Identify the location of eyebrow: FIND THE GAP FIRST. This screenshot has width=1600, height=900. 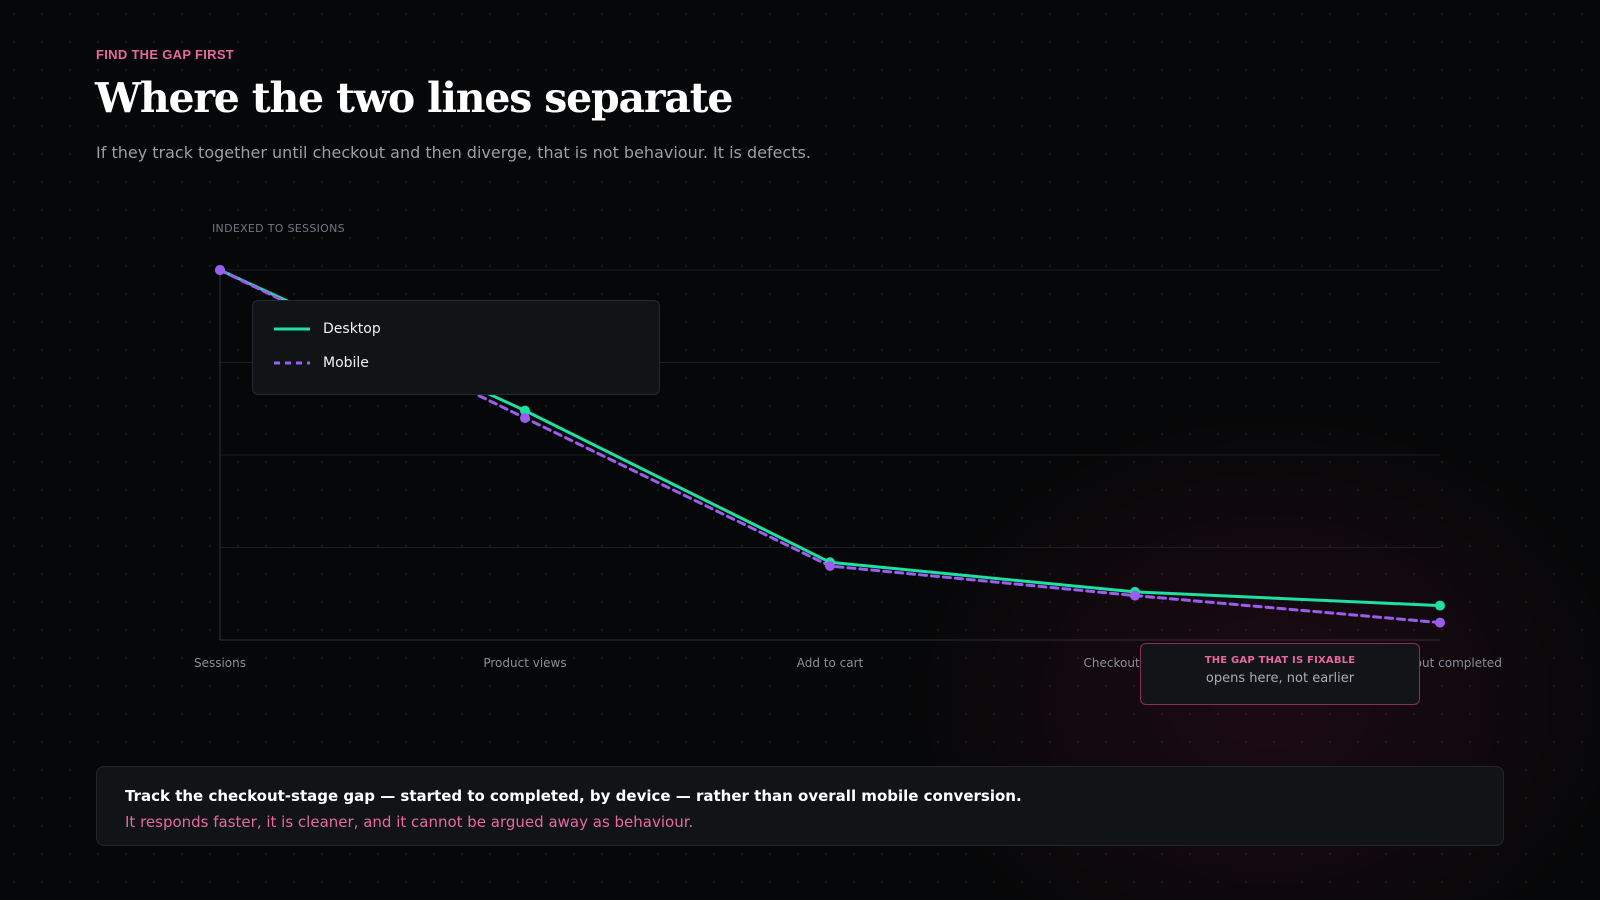
(165, 54).